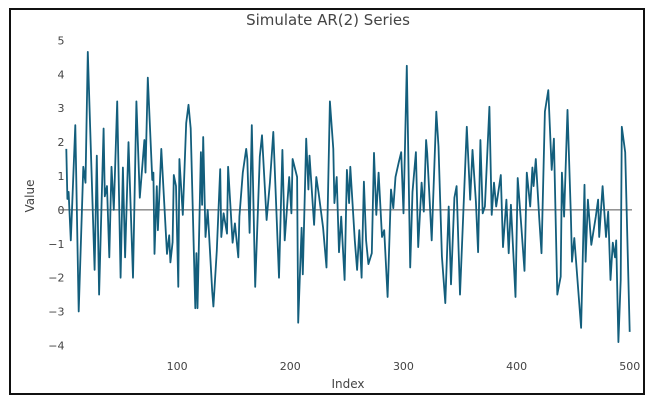 The width and height of the screenshot is (653, 401). What do you see at coordinates (30, 196) in the screenshot?
I see `y-axis-label: Value` at bounding box center [30, 196].